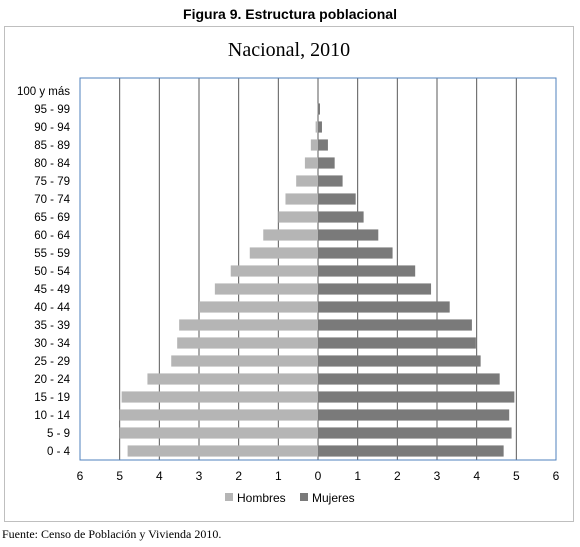  I want to click on category-label: 30 - 34, so click(52, 344).